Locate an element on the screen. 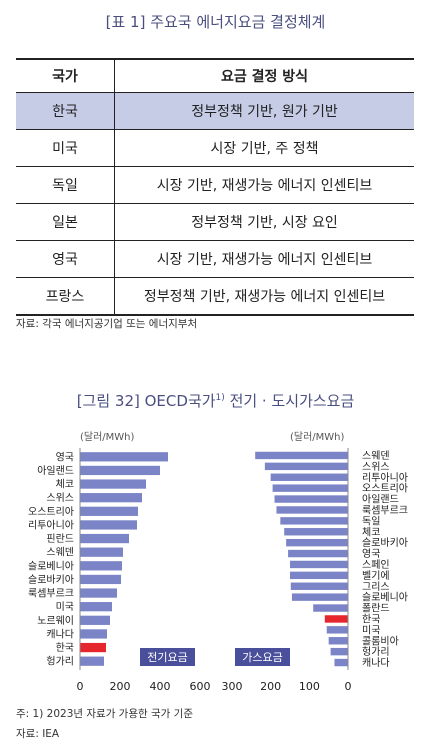 This screenshot has width=431, height=750. gas-category-label: 체코 is located at coordinates (371, 532).